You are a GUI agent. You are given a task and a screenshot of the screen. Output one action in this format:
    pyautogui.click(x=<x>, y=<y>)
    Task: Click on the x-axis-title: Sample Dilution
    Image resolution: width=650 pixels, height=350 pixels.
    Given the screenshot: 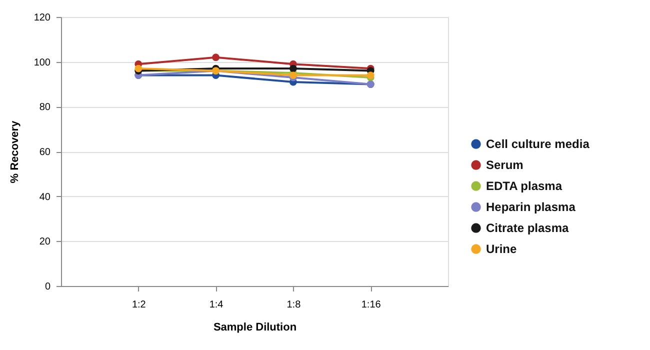 What is the action you would take?
    pyautogui.click(x=255, y=328)
    